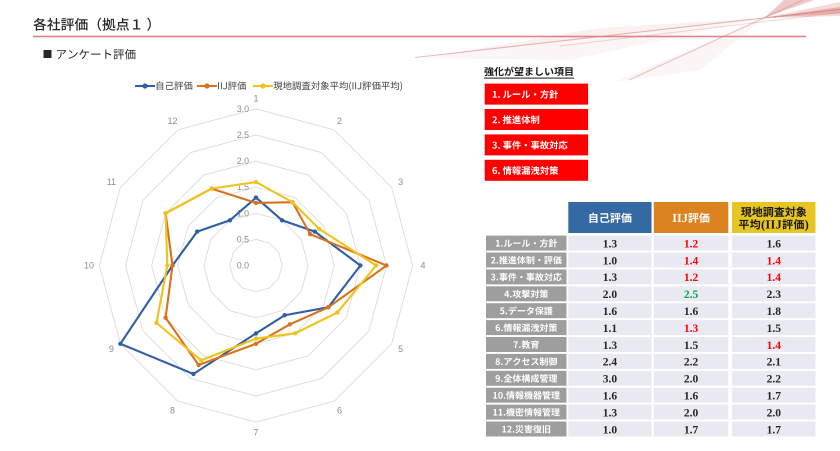 The width and height of the screenshot is (840, 451). What do you see at coordinates (255, 99) in the screenshot?
I see `svg-text: 1` at bounding box center [255, 99].